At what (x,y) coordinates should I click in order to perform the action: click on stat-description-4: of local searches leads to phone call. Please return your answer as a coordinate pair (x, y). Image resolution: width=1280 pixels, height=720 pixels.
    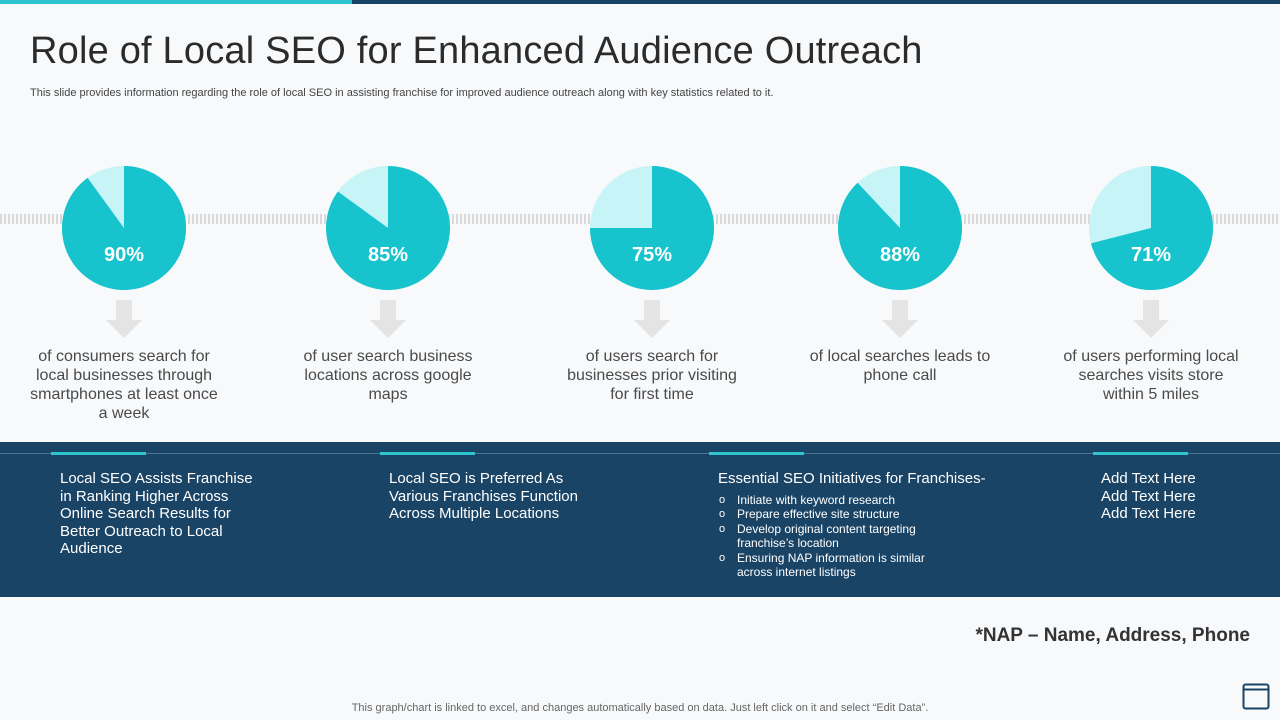
    Looking at the image, I should click on (900, 366).